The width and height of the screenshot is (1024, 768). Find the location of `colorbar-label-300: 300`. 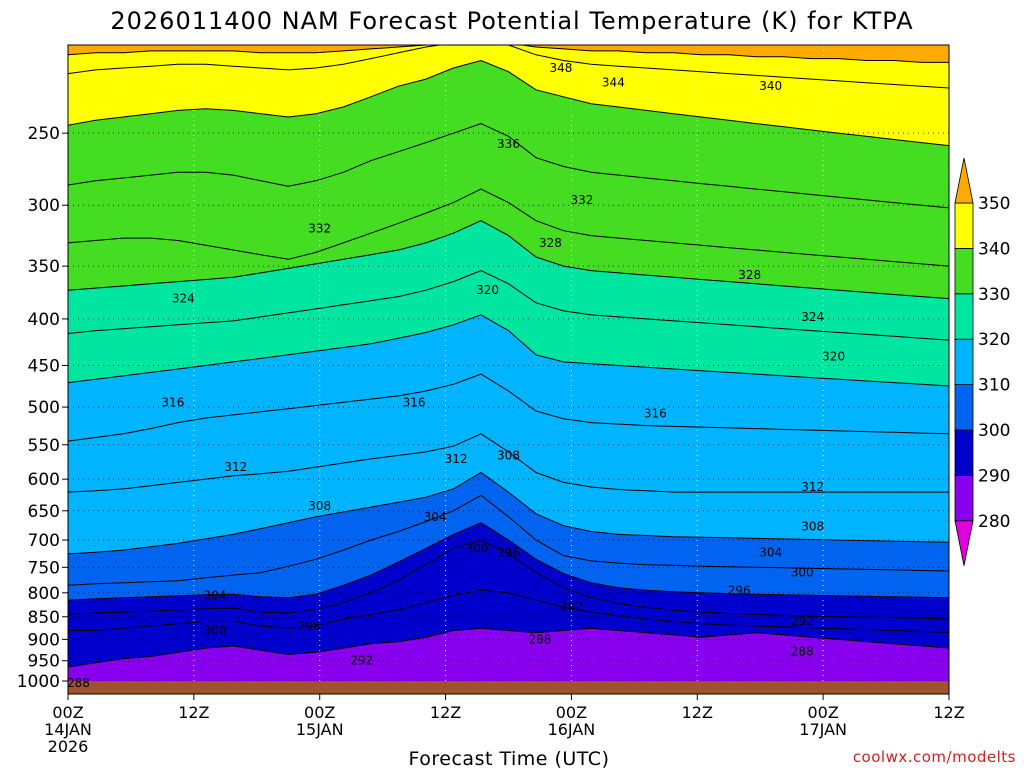

colorbar-label-300: 300 is located at coordinates (994, 431).